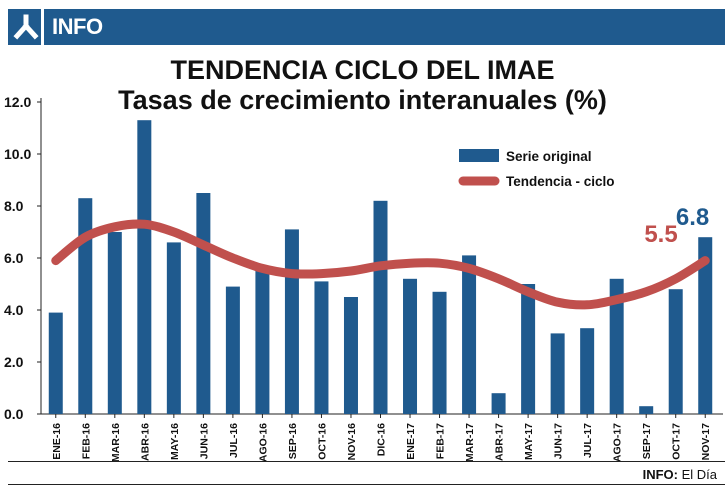 The width and height of the screenshot is (725, 485). What do you see at coordinates (234, 440) in the screenshot?
I see `x-tick-label: JUL-16` at bounding box center [234, 440].